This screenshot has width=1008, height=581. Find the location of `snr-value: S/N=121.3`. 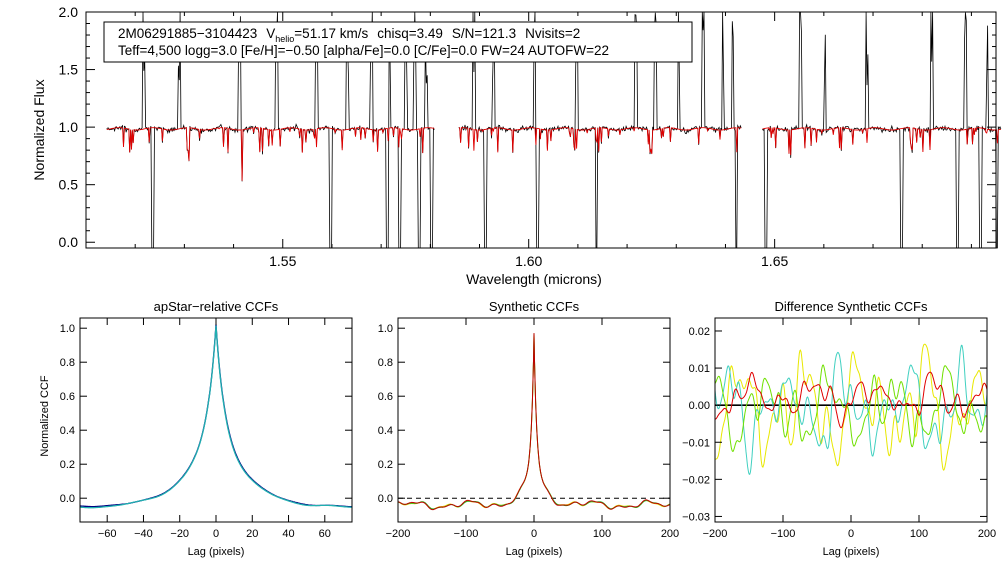

snr-value: S/N=121.3 is located at coordinates (484, 33).